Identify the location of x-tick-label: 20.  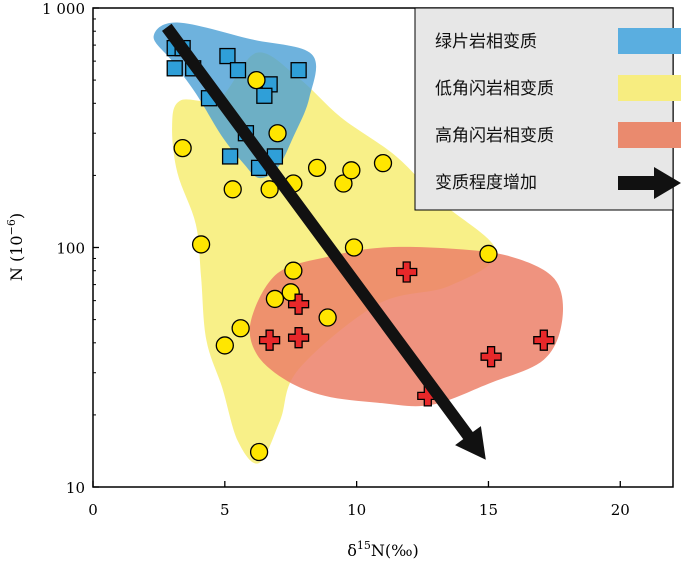
(620, 510).